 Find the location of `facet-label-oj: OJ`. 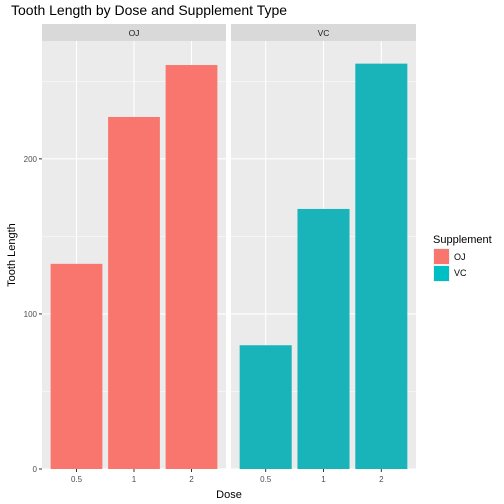

facet-label-oj: OJ is located at coordinates (134, 33).